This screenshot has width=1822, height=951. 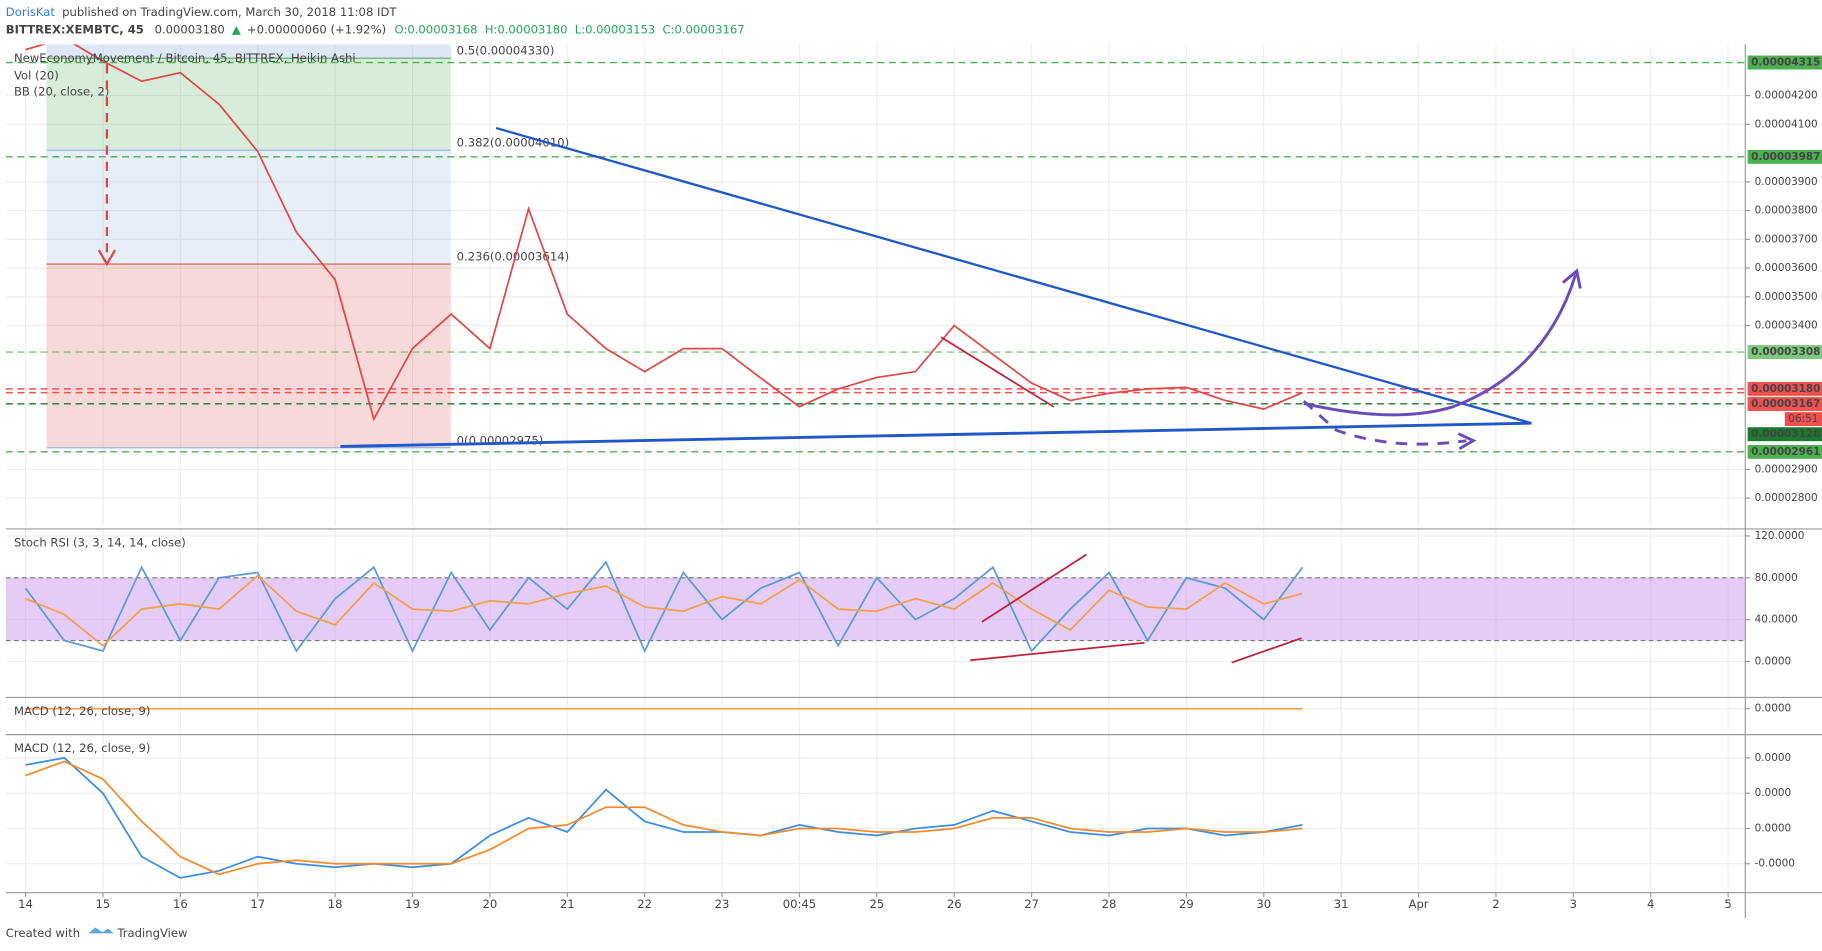 I want to click on level-label: 0.00002961, so click(x=1785, y=452).